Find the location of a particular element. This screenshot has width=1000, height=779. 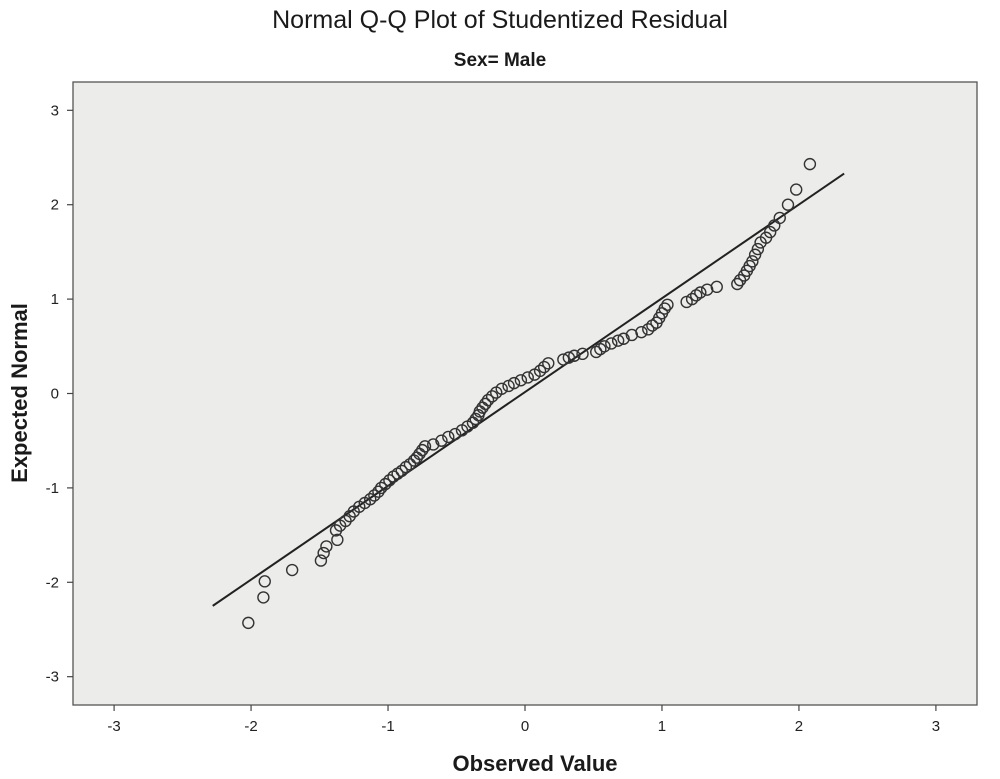

y-tick-label: 1 is located at coordinates (55, 299).